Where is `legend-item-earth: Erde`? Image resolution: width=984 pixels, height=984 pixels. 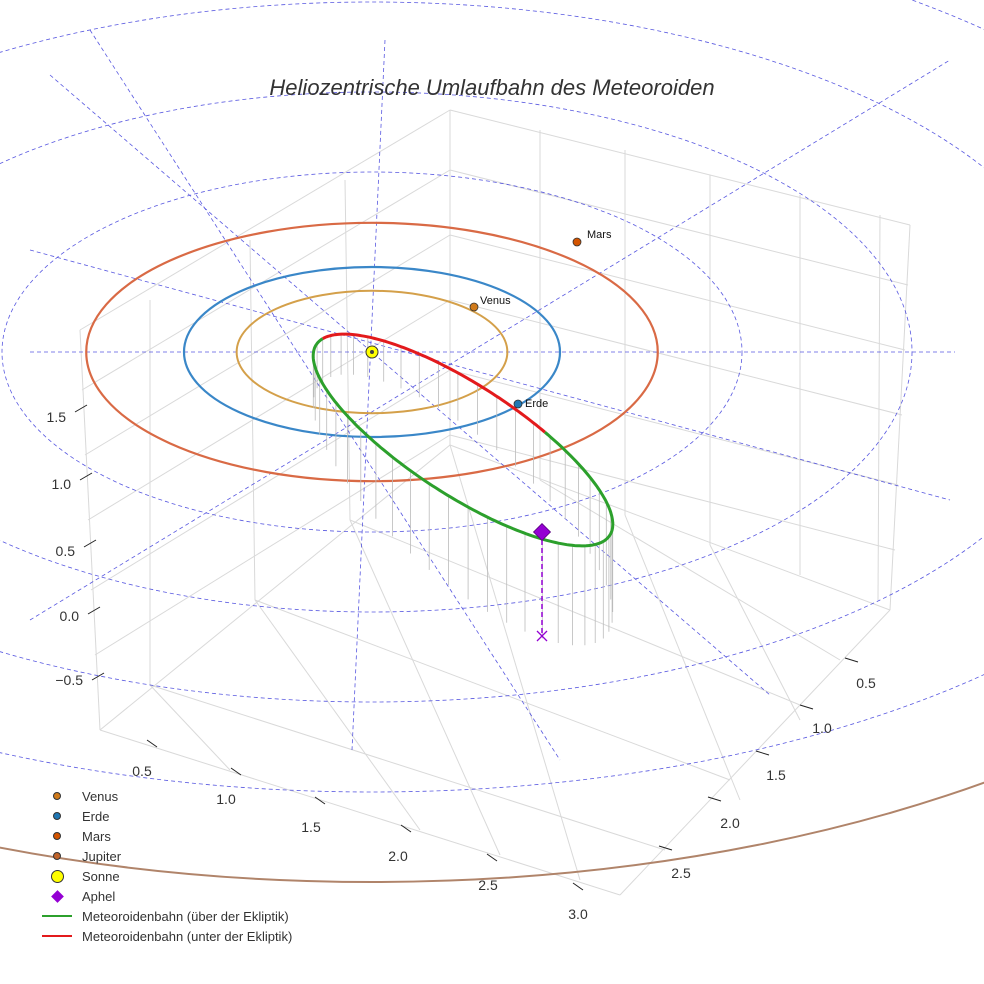 legend-item-earth: Erde is located at coordinates (166, 816).